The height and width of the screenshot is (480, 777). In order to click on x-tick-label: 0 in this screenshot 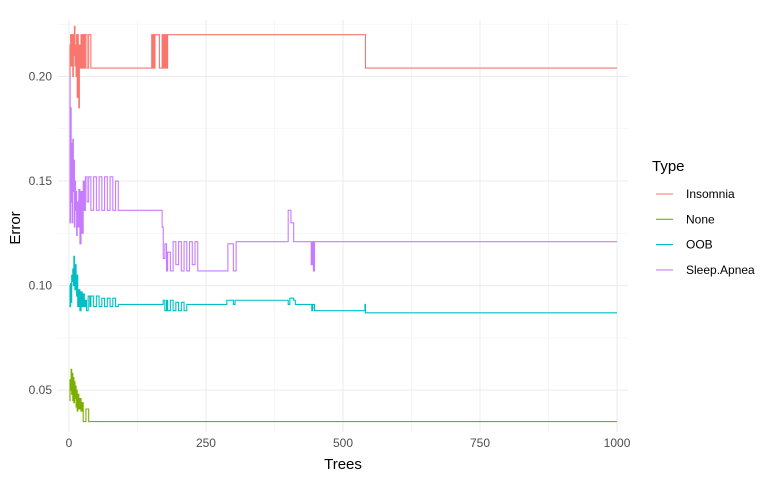, I will do `click(69, 443)`.